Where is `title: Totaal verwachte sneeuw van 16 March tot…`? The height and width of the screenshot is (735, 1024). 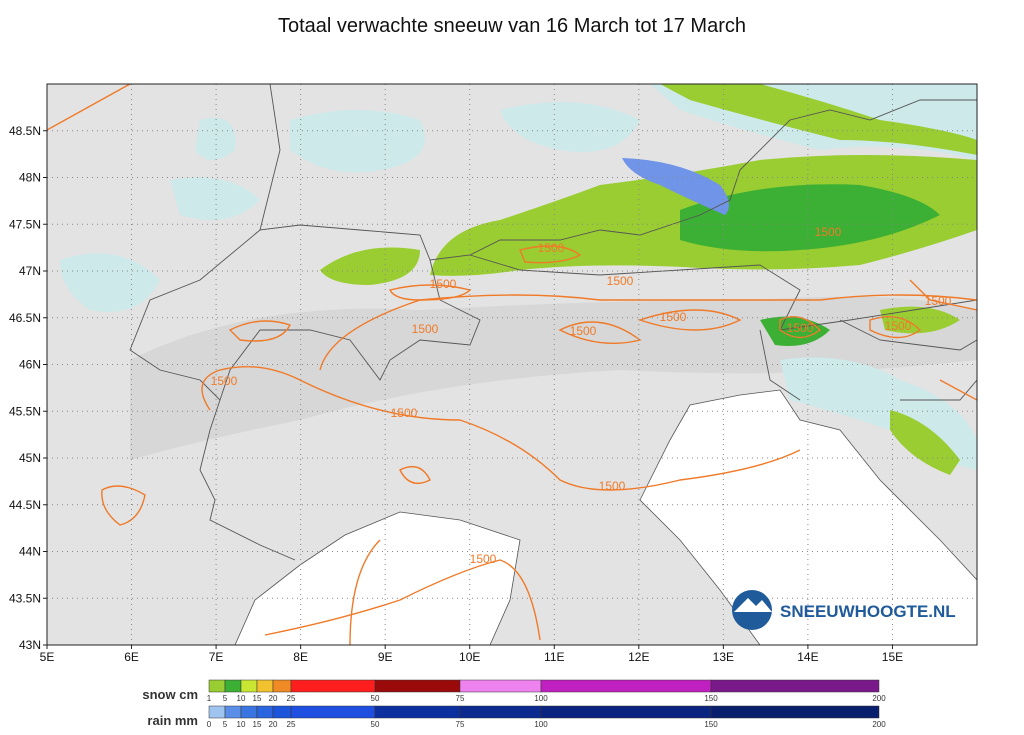 title: Totaal verwachte sneeuw van 16 March tot… is located at coordinates (512, 26).